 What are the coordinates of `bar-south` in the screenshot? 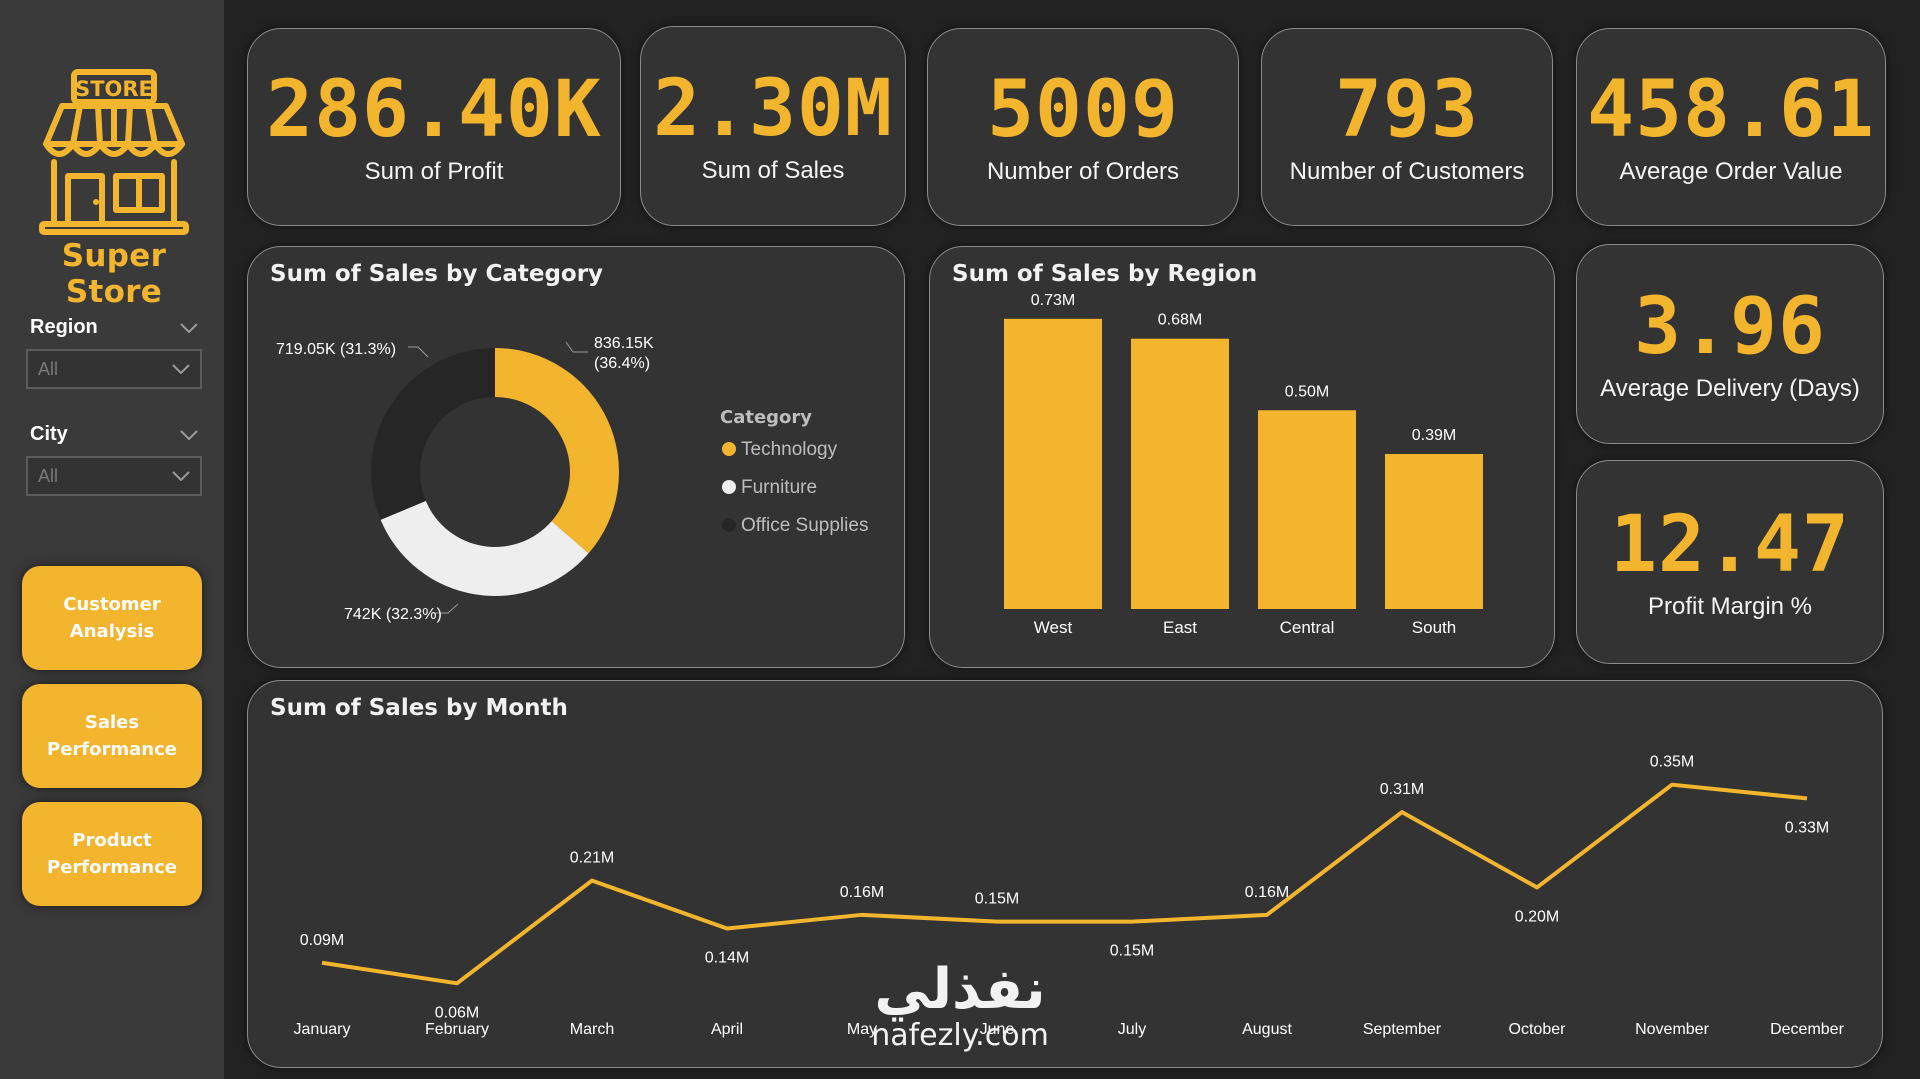 It's located at (1434, 531).